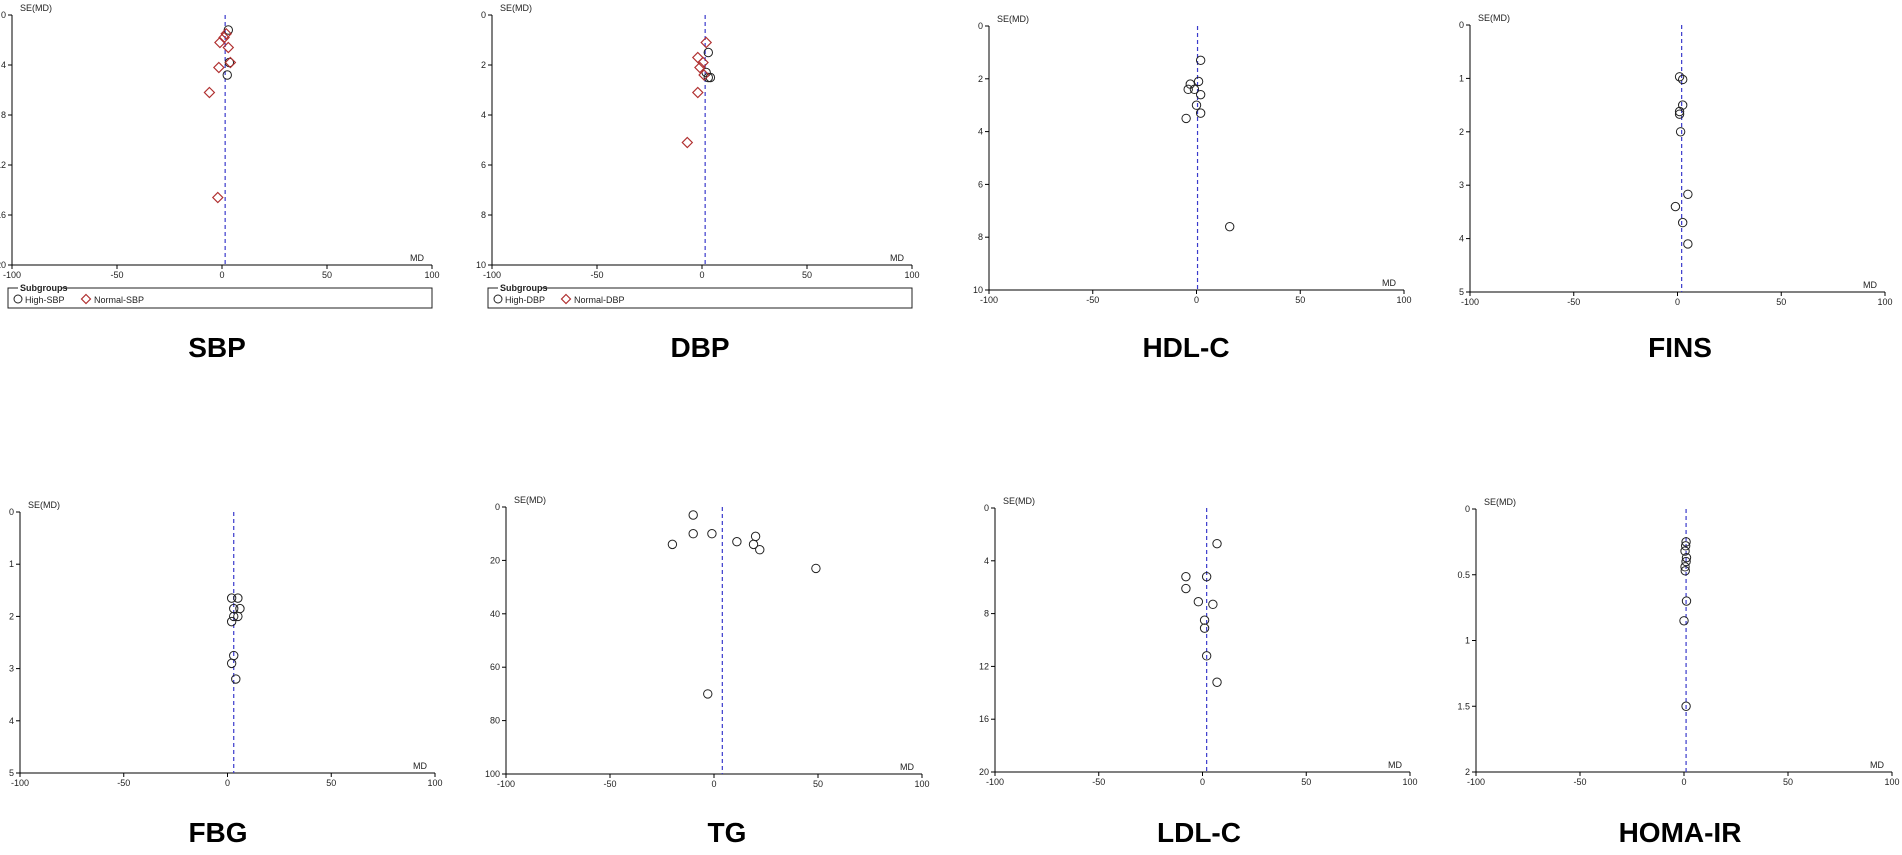 Image resolution: width=1902 pixels, height=855 pixels. Describe the element at coordinates (1185, 347) in the screenshot. I see `panel-label: HDL-C` at that location.